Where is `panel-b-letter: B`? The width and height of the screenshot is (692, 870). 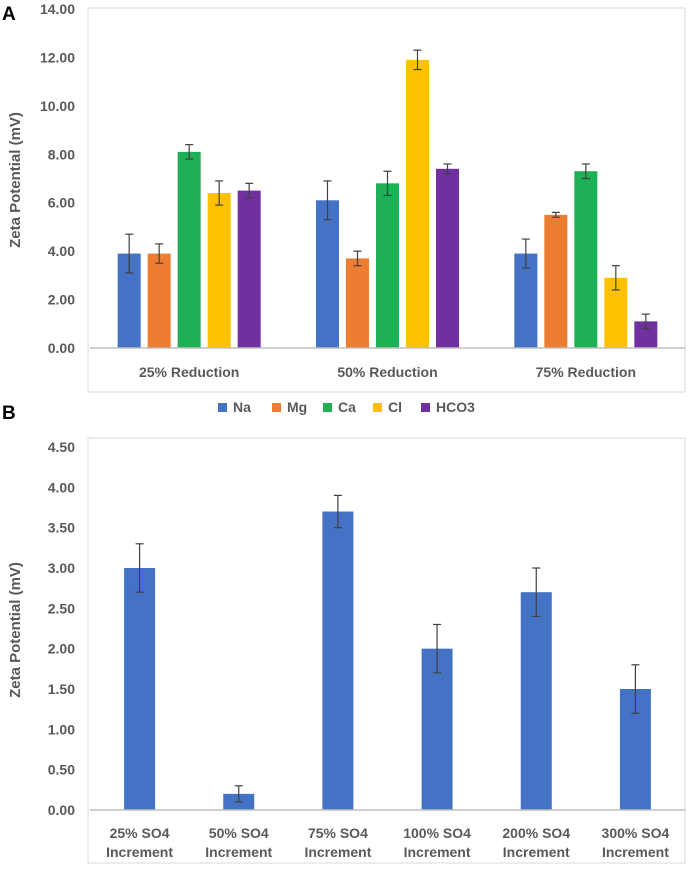
panel-b-letter: B is located at coordinates (9, 413).